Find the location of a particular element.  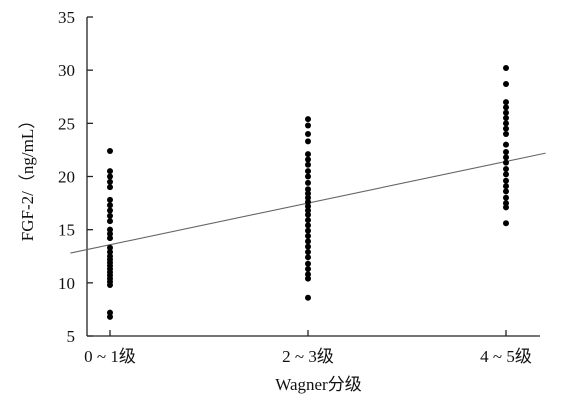

x-ticks: 0 ~ 1级 2 ~ 3级 4 ~ 5级 is located at coordinates (308, 348).